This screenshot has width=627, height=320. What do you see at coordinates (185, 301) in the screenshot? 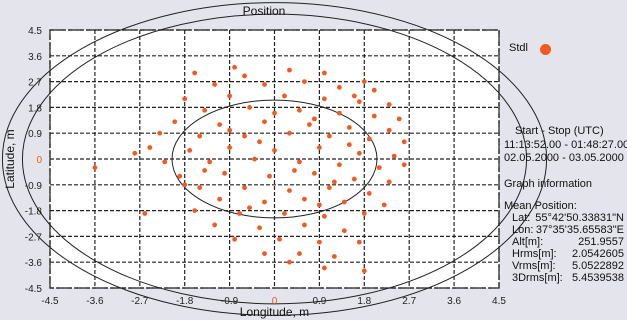
I see `x-tick-label: -1.8` at bounding box center [185, 301].